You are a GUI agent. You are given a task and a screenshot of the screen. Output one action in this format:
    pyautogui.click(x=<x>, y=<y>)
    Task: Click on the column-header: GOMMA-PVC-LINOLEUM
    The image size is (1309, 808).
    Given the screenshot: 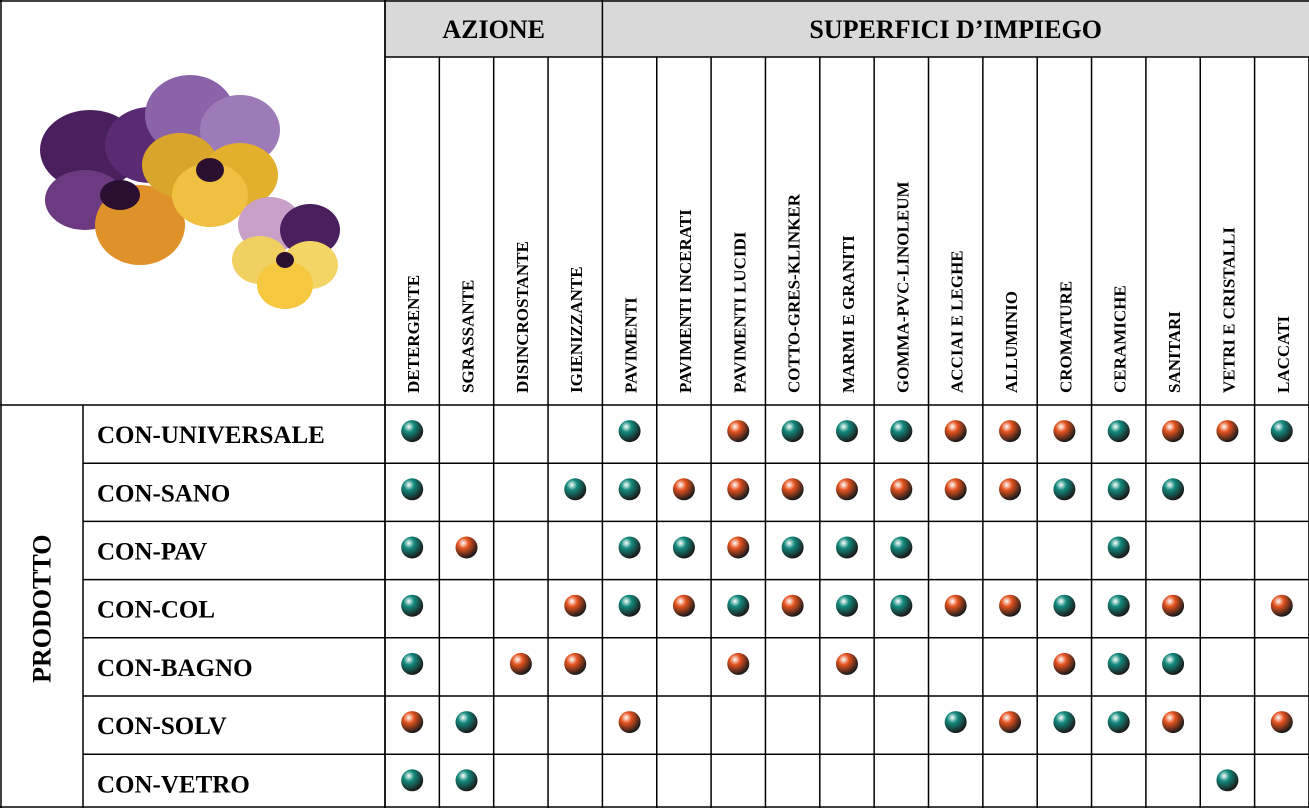 What is the action you would take?
    pyautogui.click(x=902, y=287)
    